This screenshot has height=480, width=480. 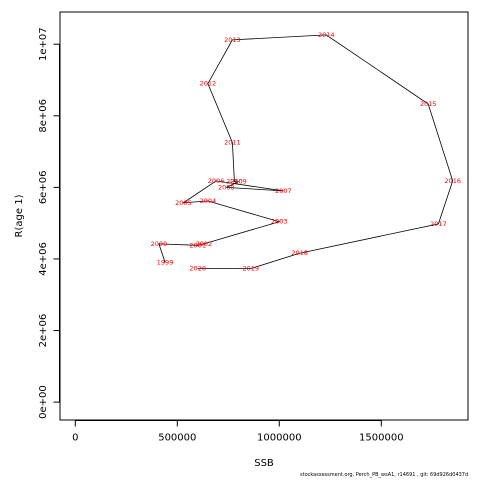 I want to click on data-label-2018: 2018, so click(x=299, y=253).